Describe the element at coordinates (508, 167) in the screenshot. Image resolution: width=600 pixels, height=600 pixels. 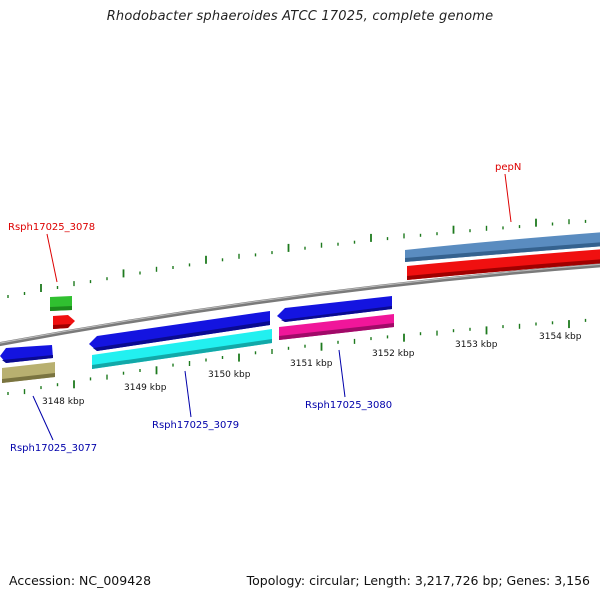
I see `gene-label-pepn: pepN` at that location.